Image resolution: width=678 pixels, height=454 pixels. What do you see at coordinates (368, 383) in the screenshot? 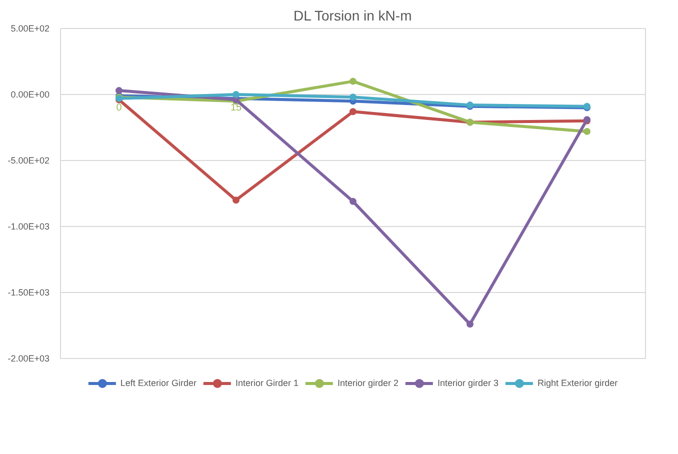
I see `legend-label: Interior girder 2` at bounding box center [368, 383].